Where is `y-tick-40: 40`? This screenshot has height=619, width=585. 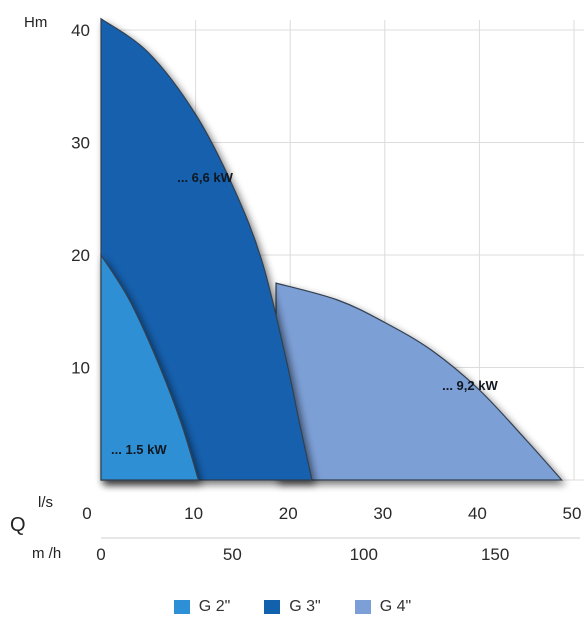
y-tick-40: 40 is located at coordinates (80, 30).